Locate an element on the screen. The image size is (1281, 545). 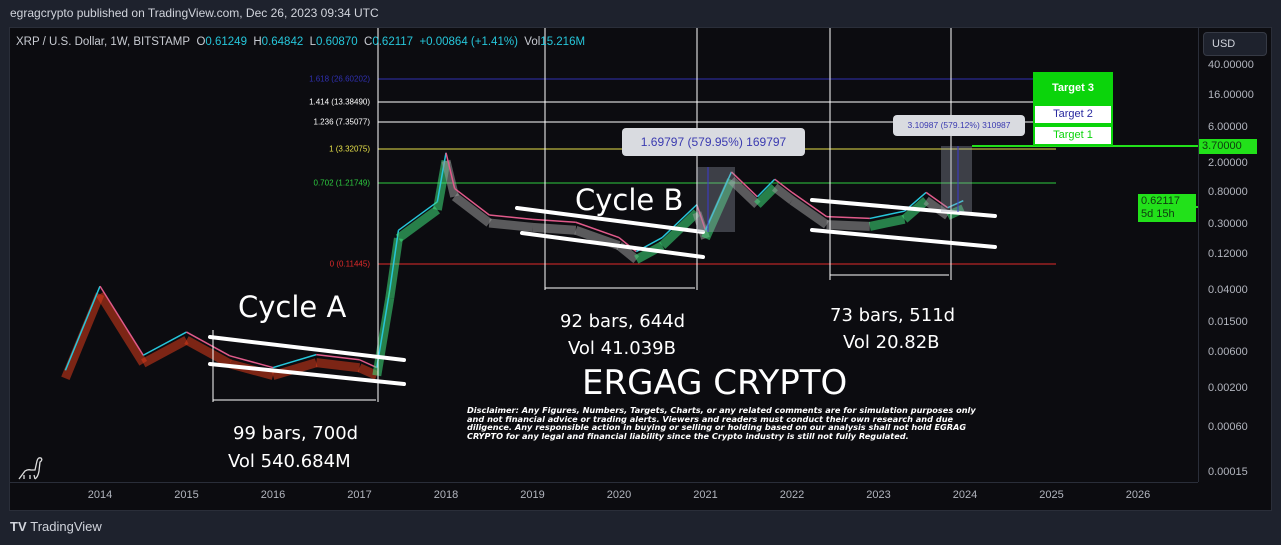
year-tick: 2022 is located at coordinates (792, 495).